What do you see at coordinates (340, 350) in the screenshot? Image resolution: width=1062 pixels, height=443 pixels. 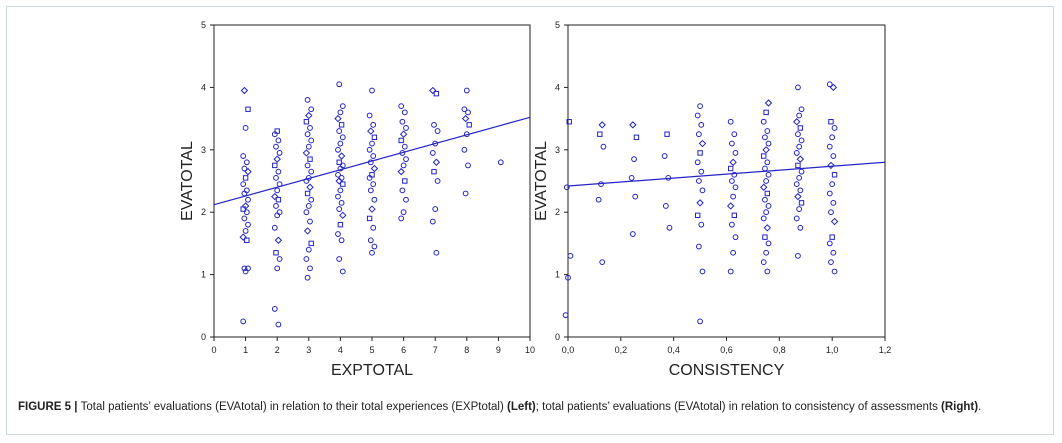 I see `left-x-tick-label: 4` at bounding box center [340, 350].